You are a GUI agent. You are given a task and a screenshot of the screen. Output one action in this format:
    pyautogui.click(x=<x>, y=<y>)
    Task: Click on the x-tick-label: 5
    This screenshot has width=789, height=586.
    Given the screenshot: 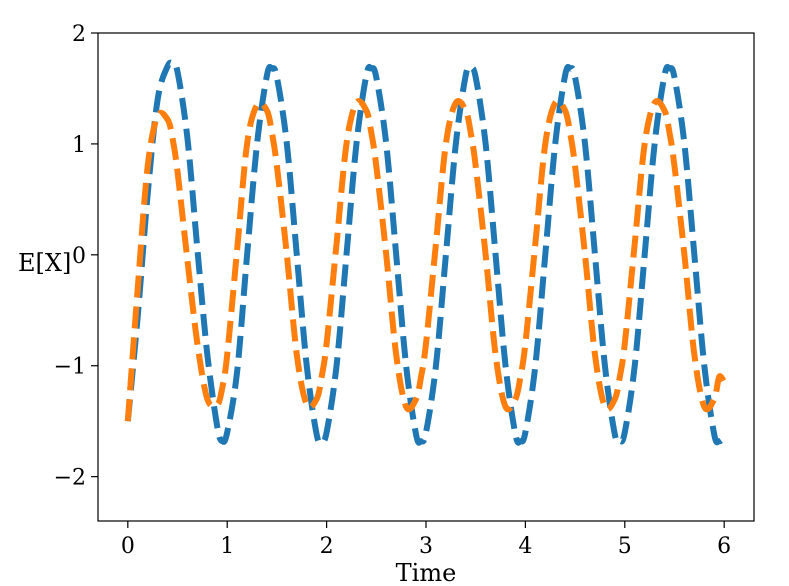 What is the action you would take?
    pyautogui.click(x=625, y=546)
    